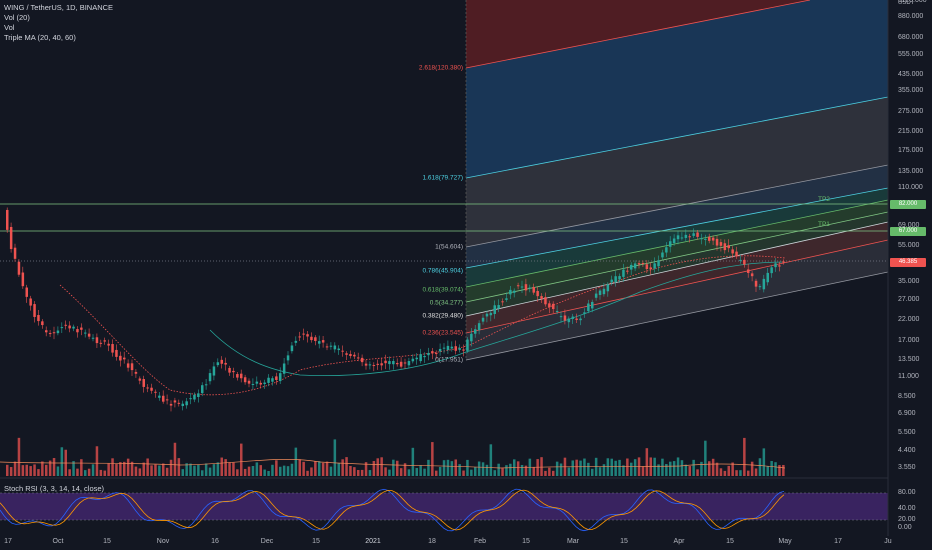  I want to click on price-axis-label: 435.000, so click(911, 74).